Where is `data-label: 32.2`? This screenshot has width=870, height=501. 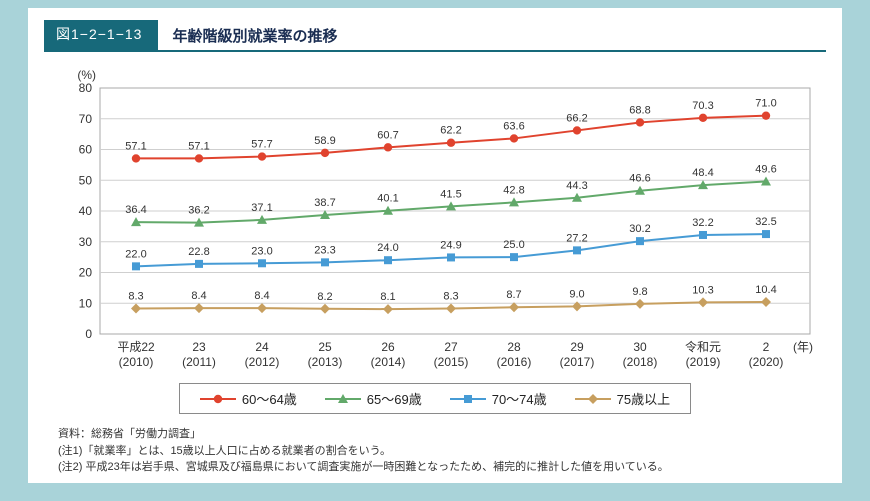 data-label: 32.2 is located at coordinates (702, 223).